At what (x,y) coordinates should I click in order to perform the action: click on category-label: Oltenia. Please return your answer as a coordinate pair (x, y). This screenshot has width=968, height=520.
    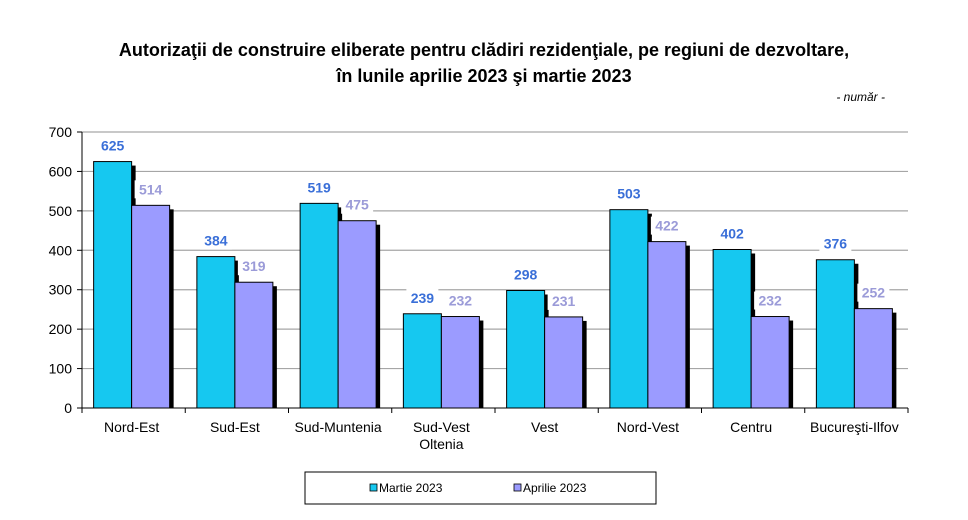
    Looking at the image, I should click on (441, 444).